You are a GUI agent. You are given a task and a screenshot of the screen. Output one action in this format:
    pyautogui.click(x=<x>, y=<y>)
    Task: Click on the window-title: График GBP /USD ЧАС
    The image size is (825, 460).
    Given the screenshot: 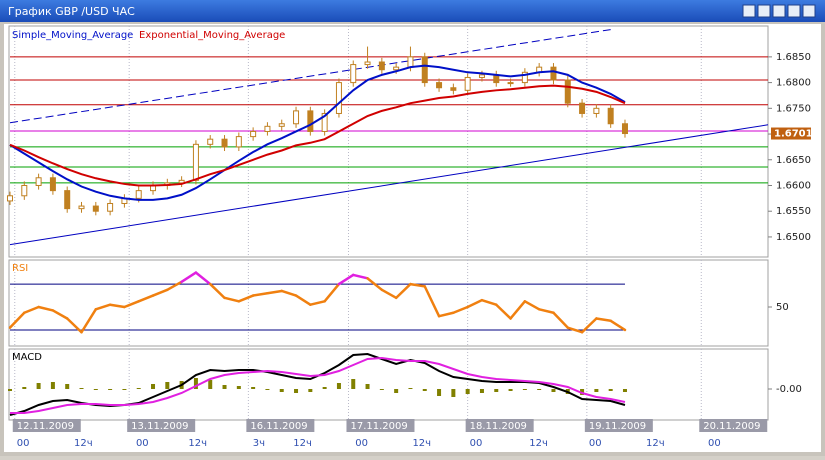 What is the action you would take?
    pyautogui.click(x=71, y=11)
    